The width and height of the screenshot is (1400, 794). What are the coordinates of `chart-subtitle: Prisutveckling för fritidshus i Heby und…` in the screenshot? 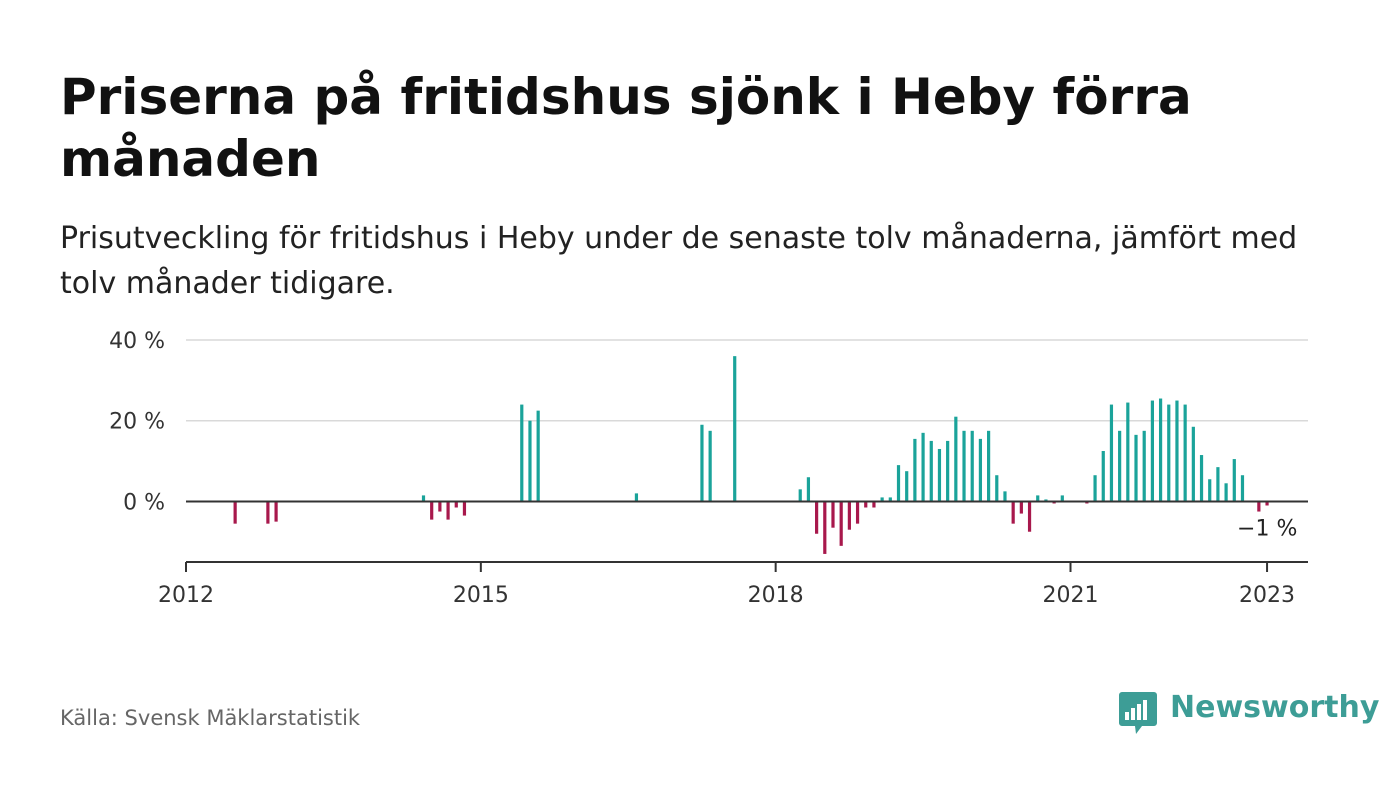 It's located at (679, 261).